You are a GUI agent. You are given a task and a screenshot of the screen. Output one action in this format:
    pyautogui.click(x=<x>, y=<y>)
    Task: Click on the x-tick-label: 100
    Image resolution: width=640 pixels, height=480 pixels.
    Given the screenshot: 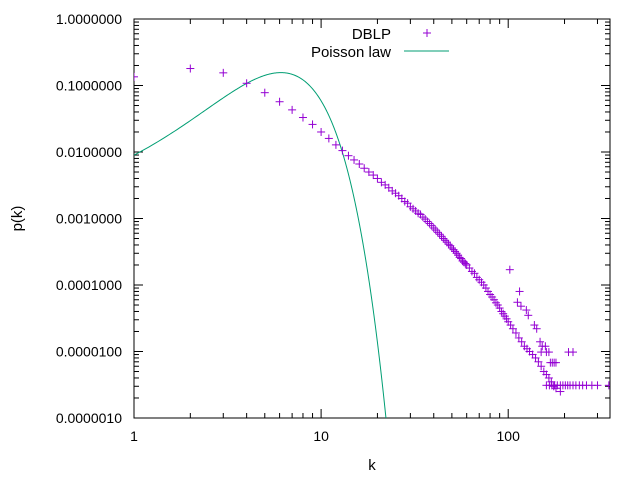 What is the action you would take?
    pyautogui.click(x=509, y=436)
    